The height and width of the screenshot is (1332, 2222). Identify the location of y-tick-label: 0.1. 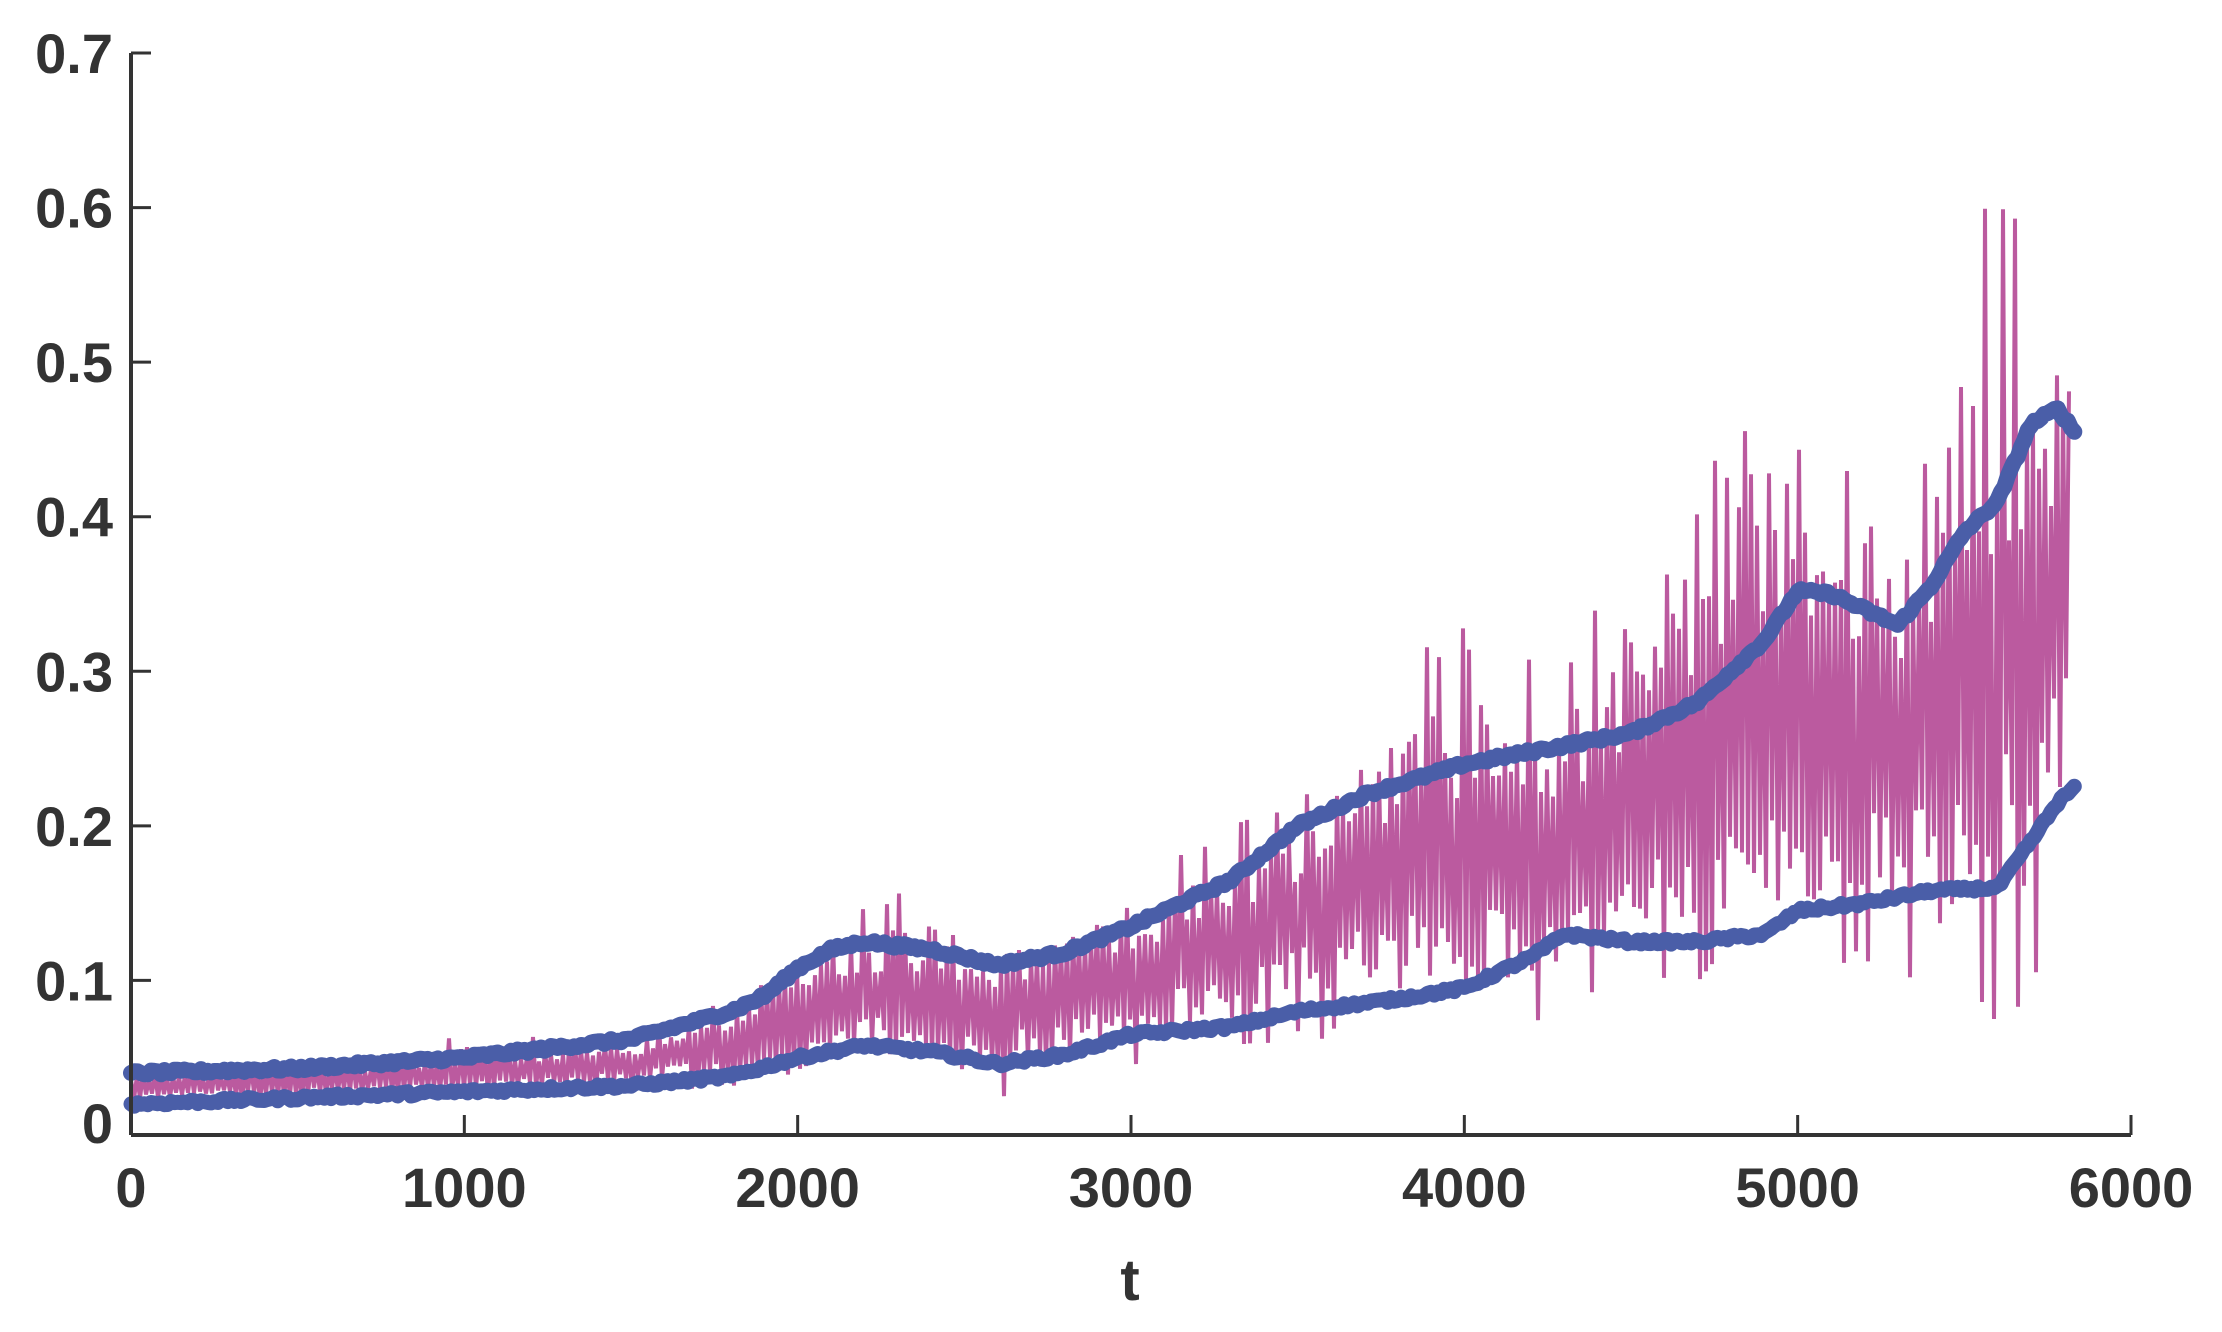
(74, 980).